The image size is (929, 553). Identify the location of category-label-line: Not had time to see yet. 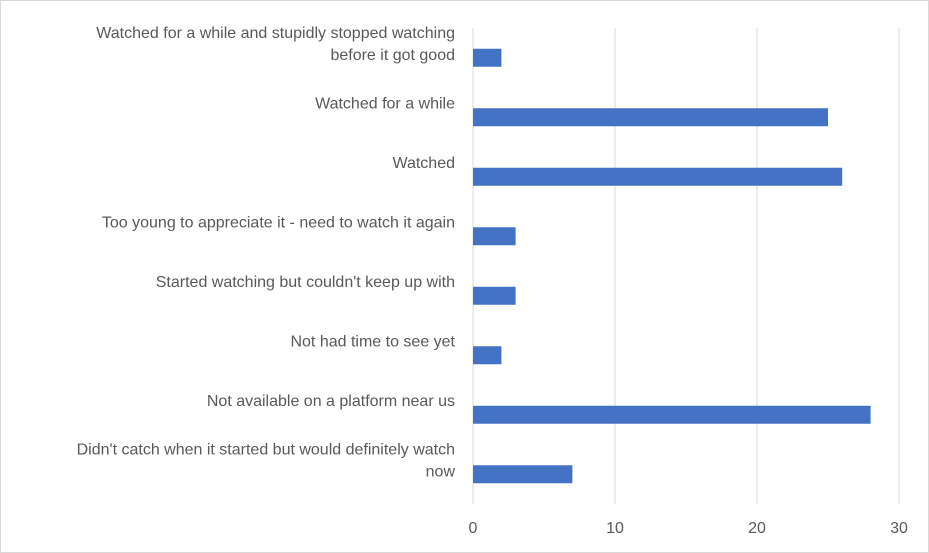
(372, 341).